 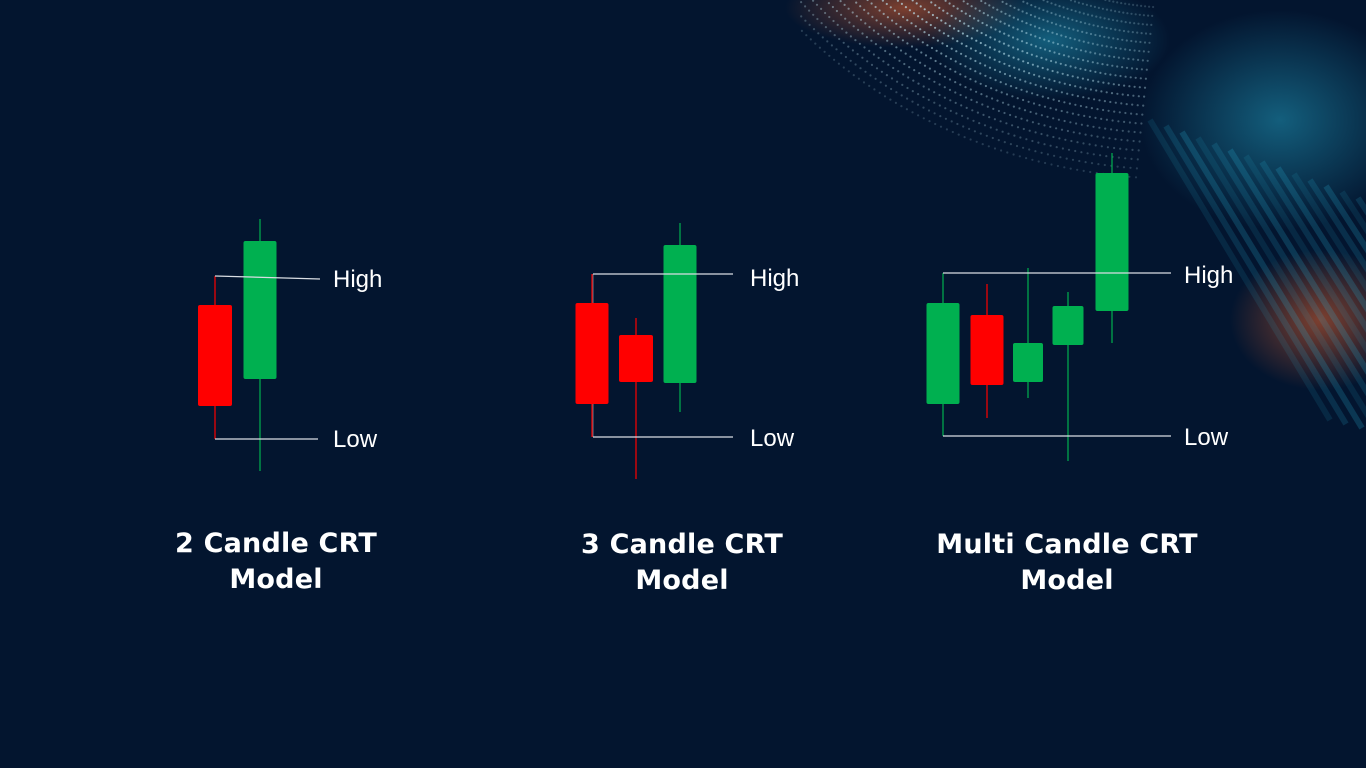 What do you see at coordinates (290, 345) in the screenshot?
I see `two-candle-crt-diagram: High Low` at bounding box center [290, 345].